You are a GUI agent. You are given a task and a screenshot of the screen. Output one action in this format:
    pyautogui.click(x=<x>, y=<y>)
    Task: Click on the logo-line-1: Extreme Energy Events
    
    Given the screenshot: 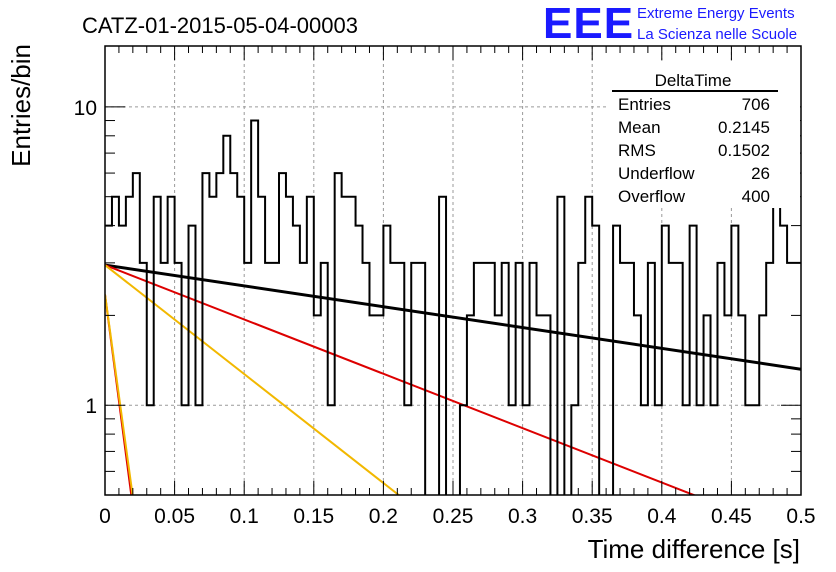 What is the action you would take?
    pyautogui.click(x=716, y=13)
    